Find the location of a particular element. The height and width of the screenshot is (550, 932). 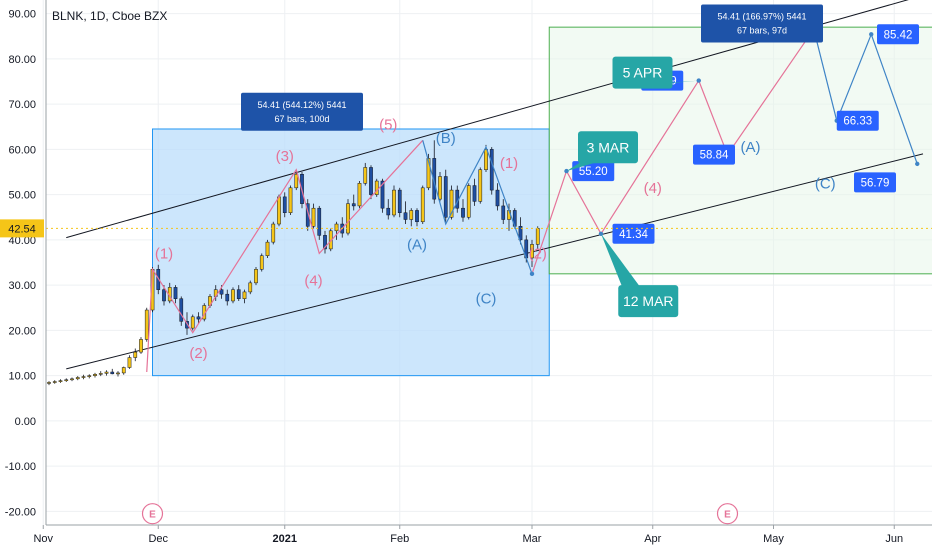

date-callout: 3 MAR is located at coordinates (602, 151).